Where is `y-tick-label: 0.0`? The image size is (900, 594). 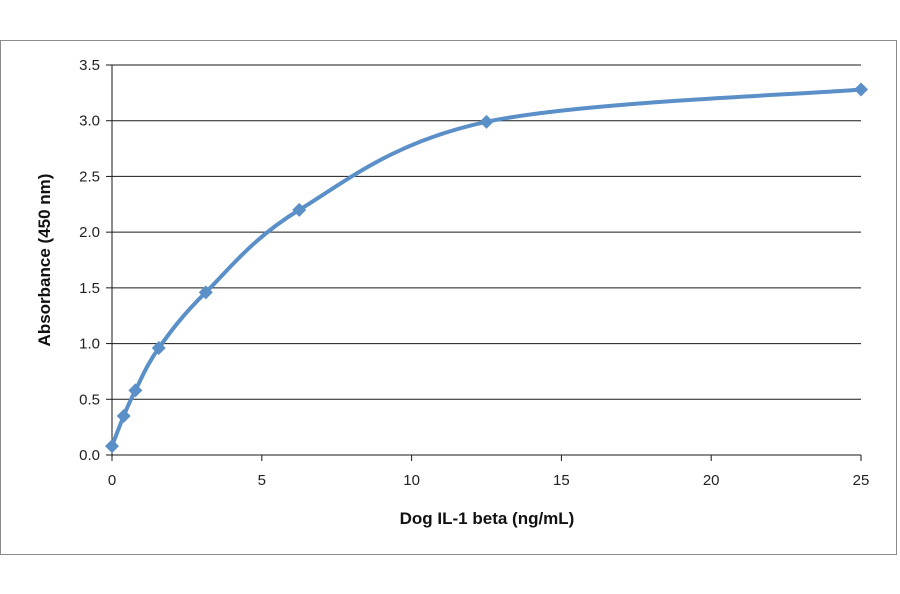
y-tick-label: 0.0 is located at coordinates (89, 455).